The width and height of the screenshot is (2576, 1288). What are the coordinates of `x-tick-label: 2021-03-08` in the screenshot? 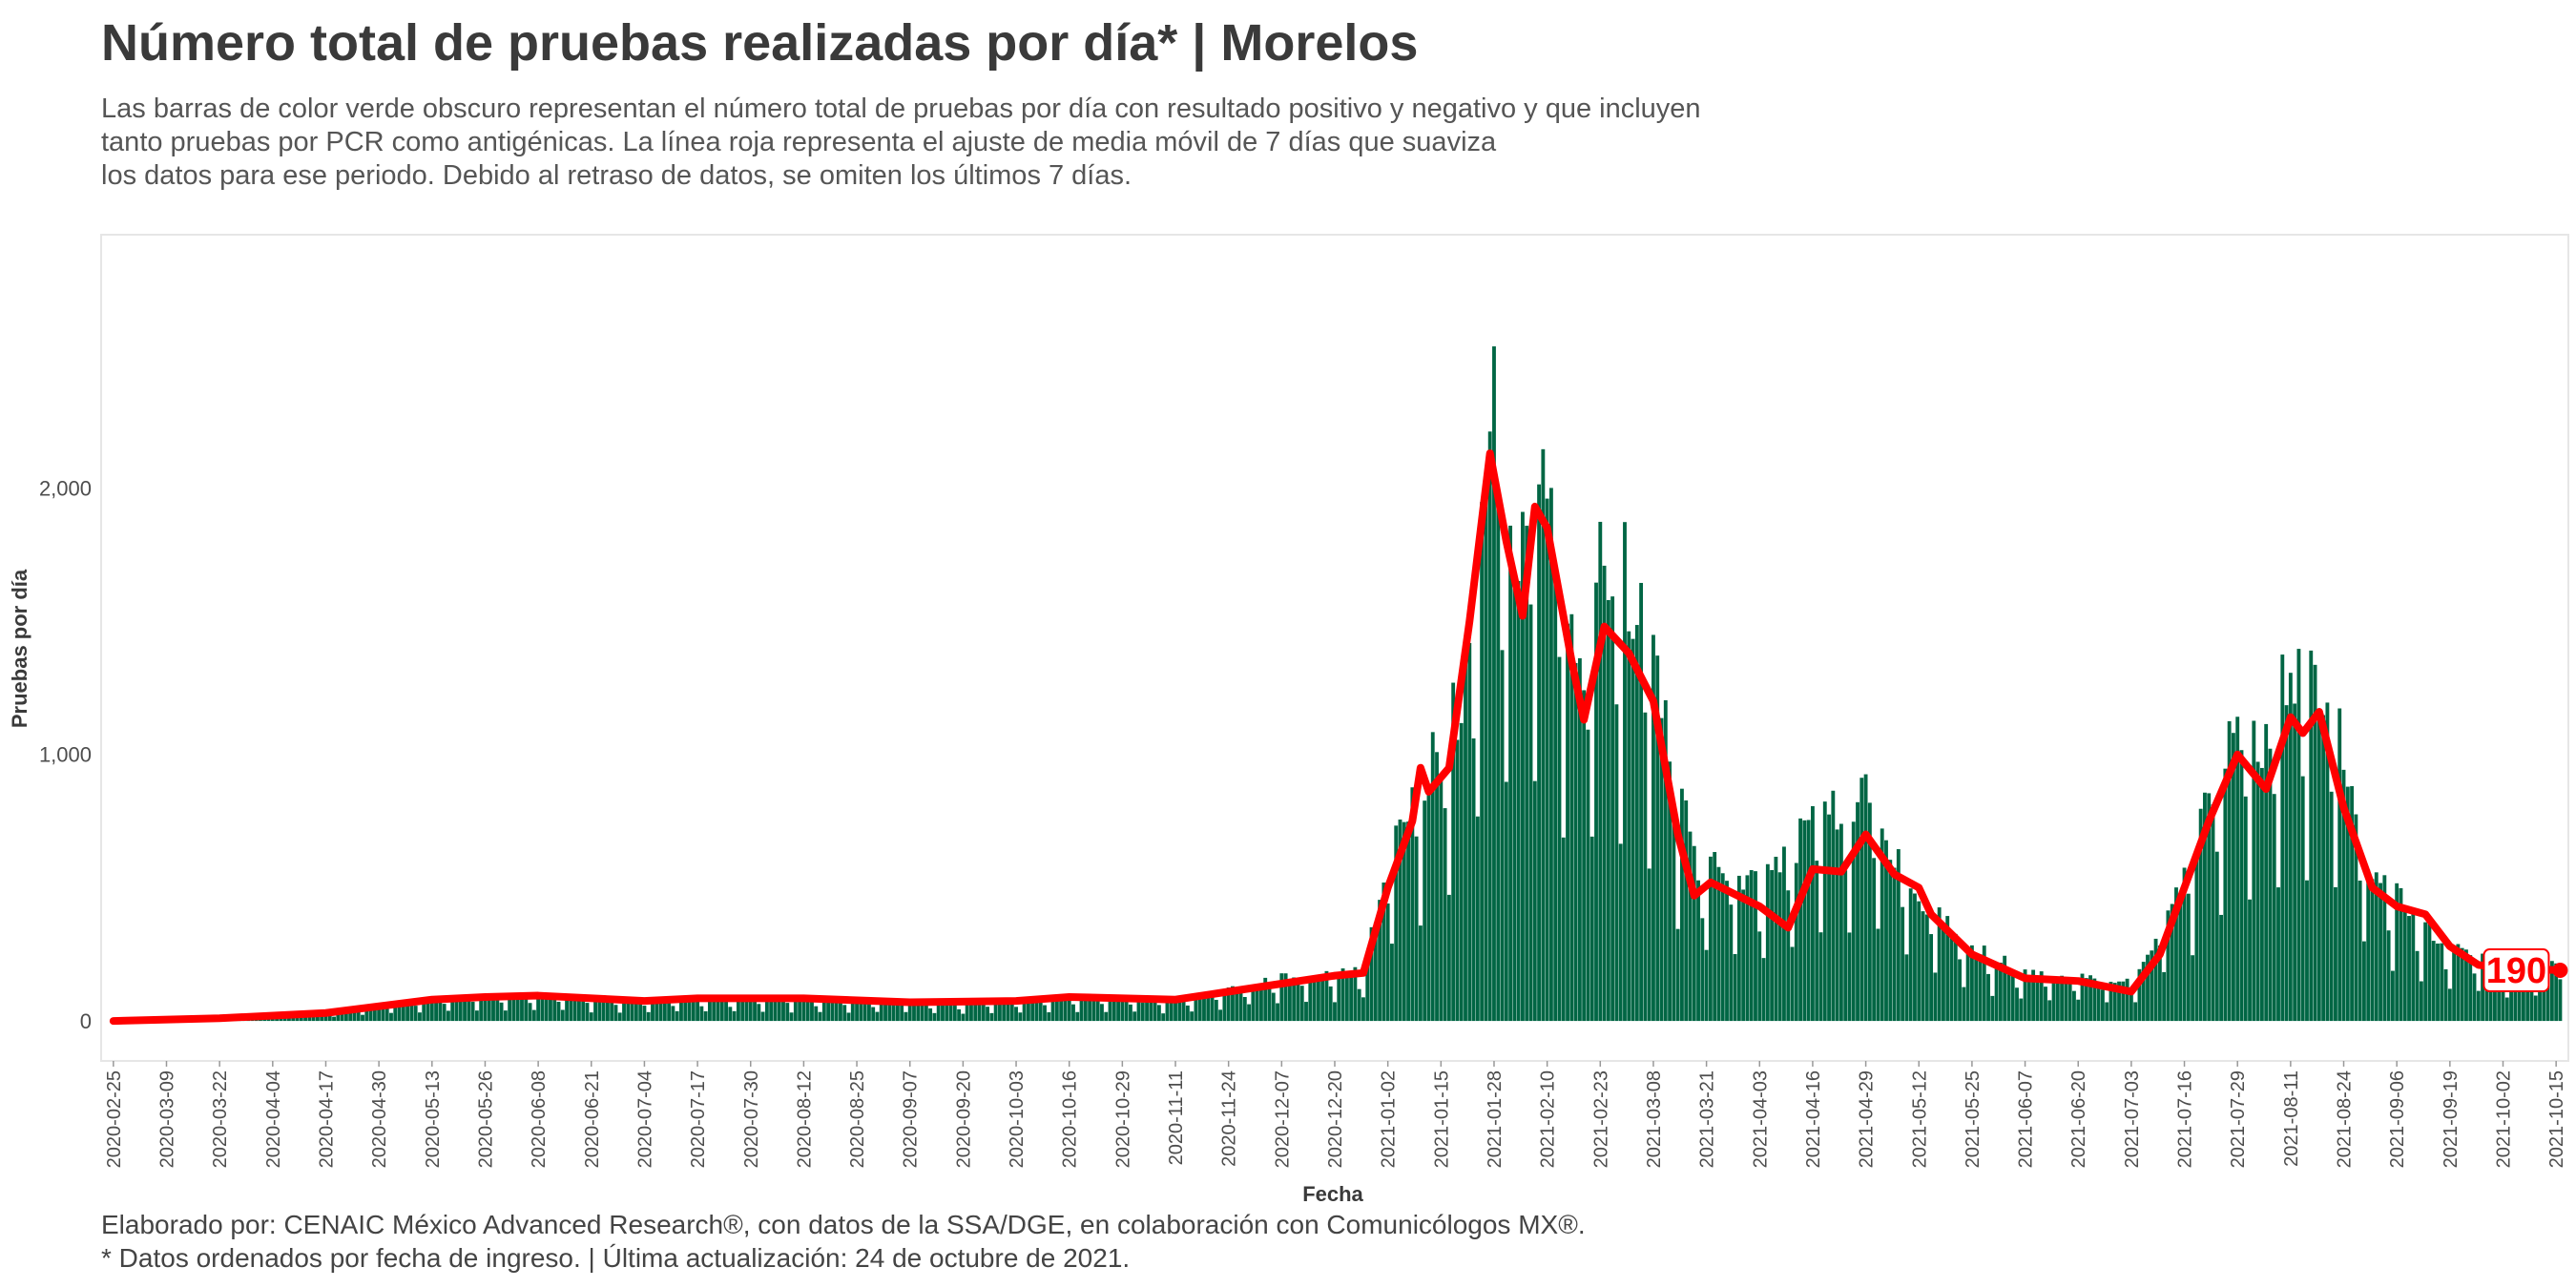 It's located at (1654, 1119).